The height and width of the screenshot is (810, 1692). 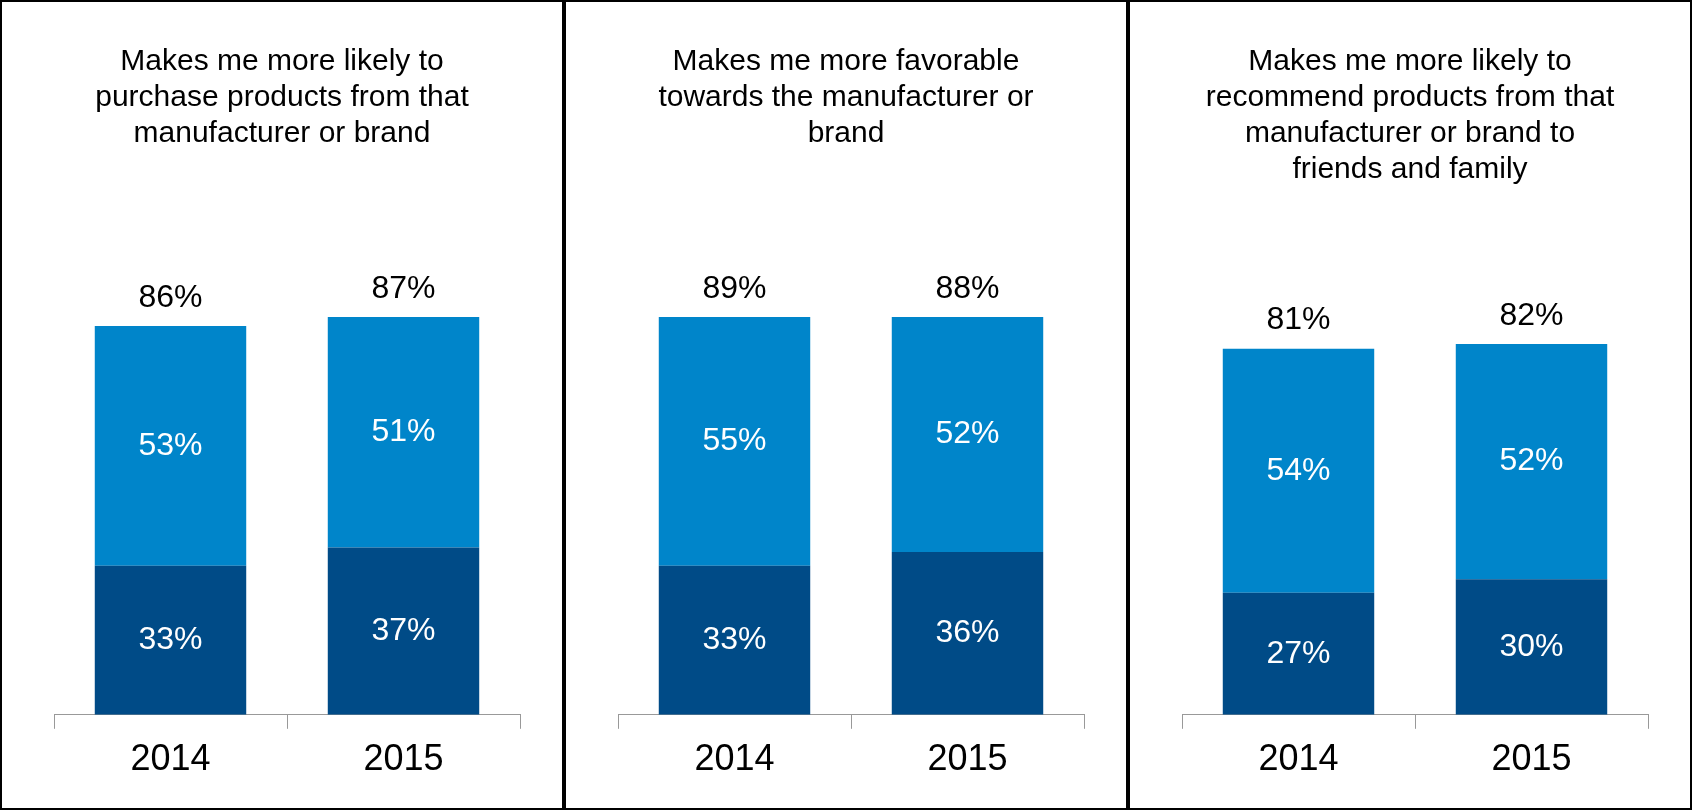 I want to click on data-label: 30%, so click(x=1531, y=644).